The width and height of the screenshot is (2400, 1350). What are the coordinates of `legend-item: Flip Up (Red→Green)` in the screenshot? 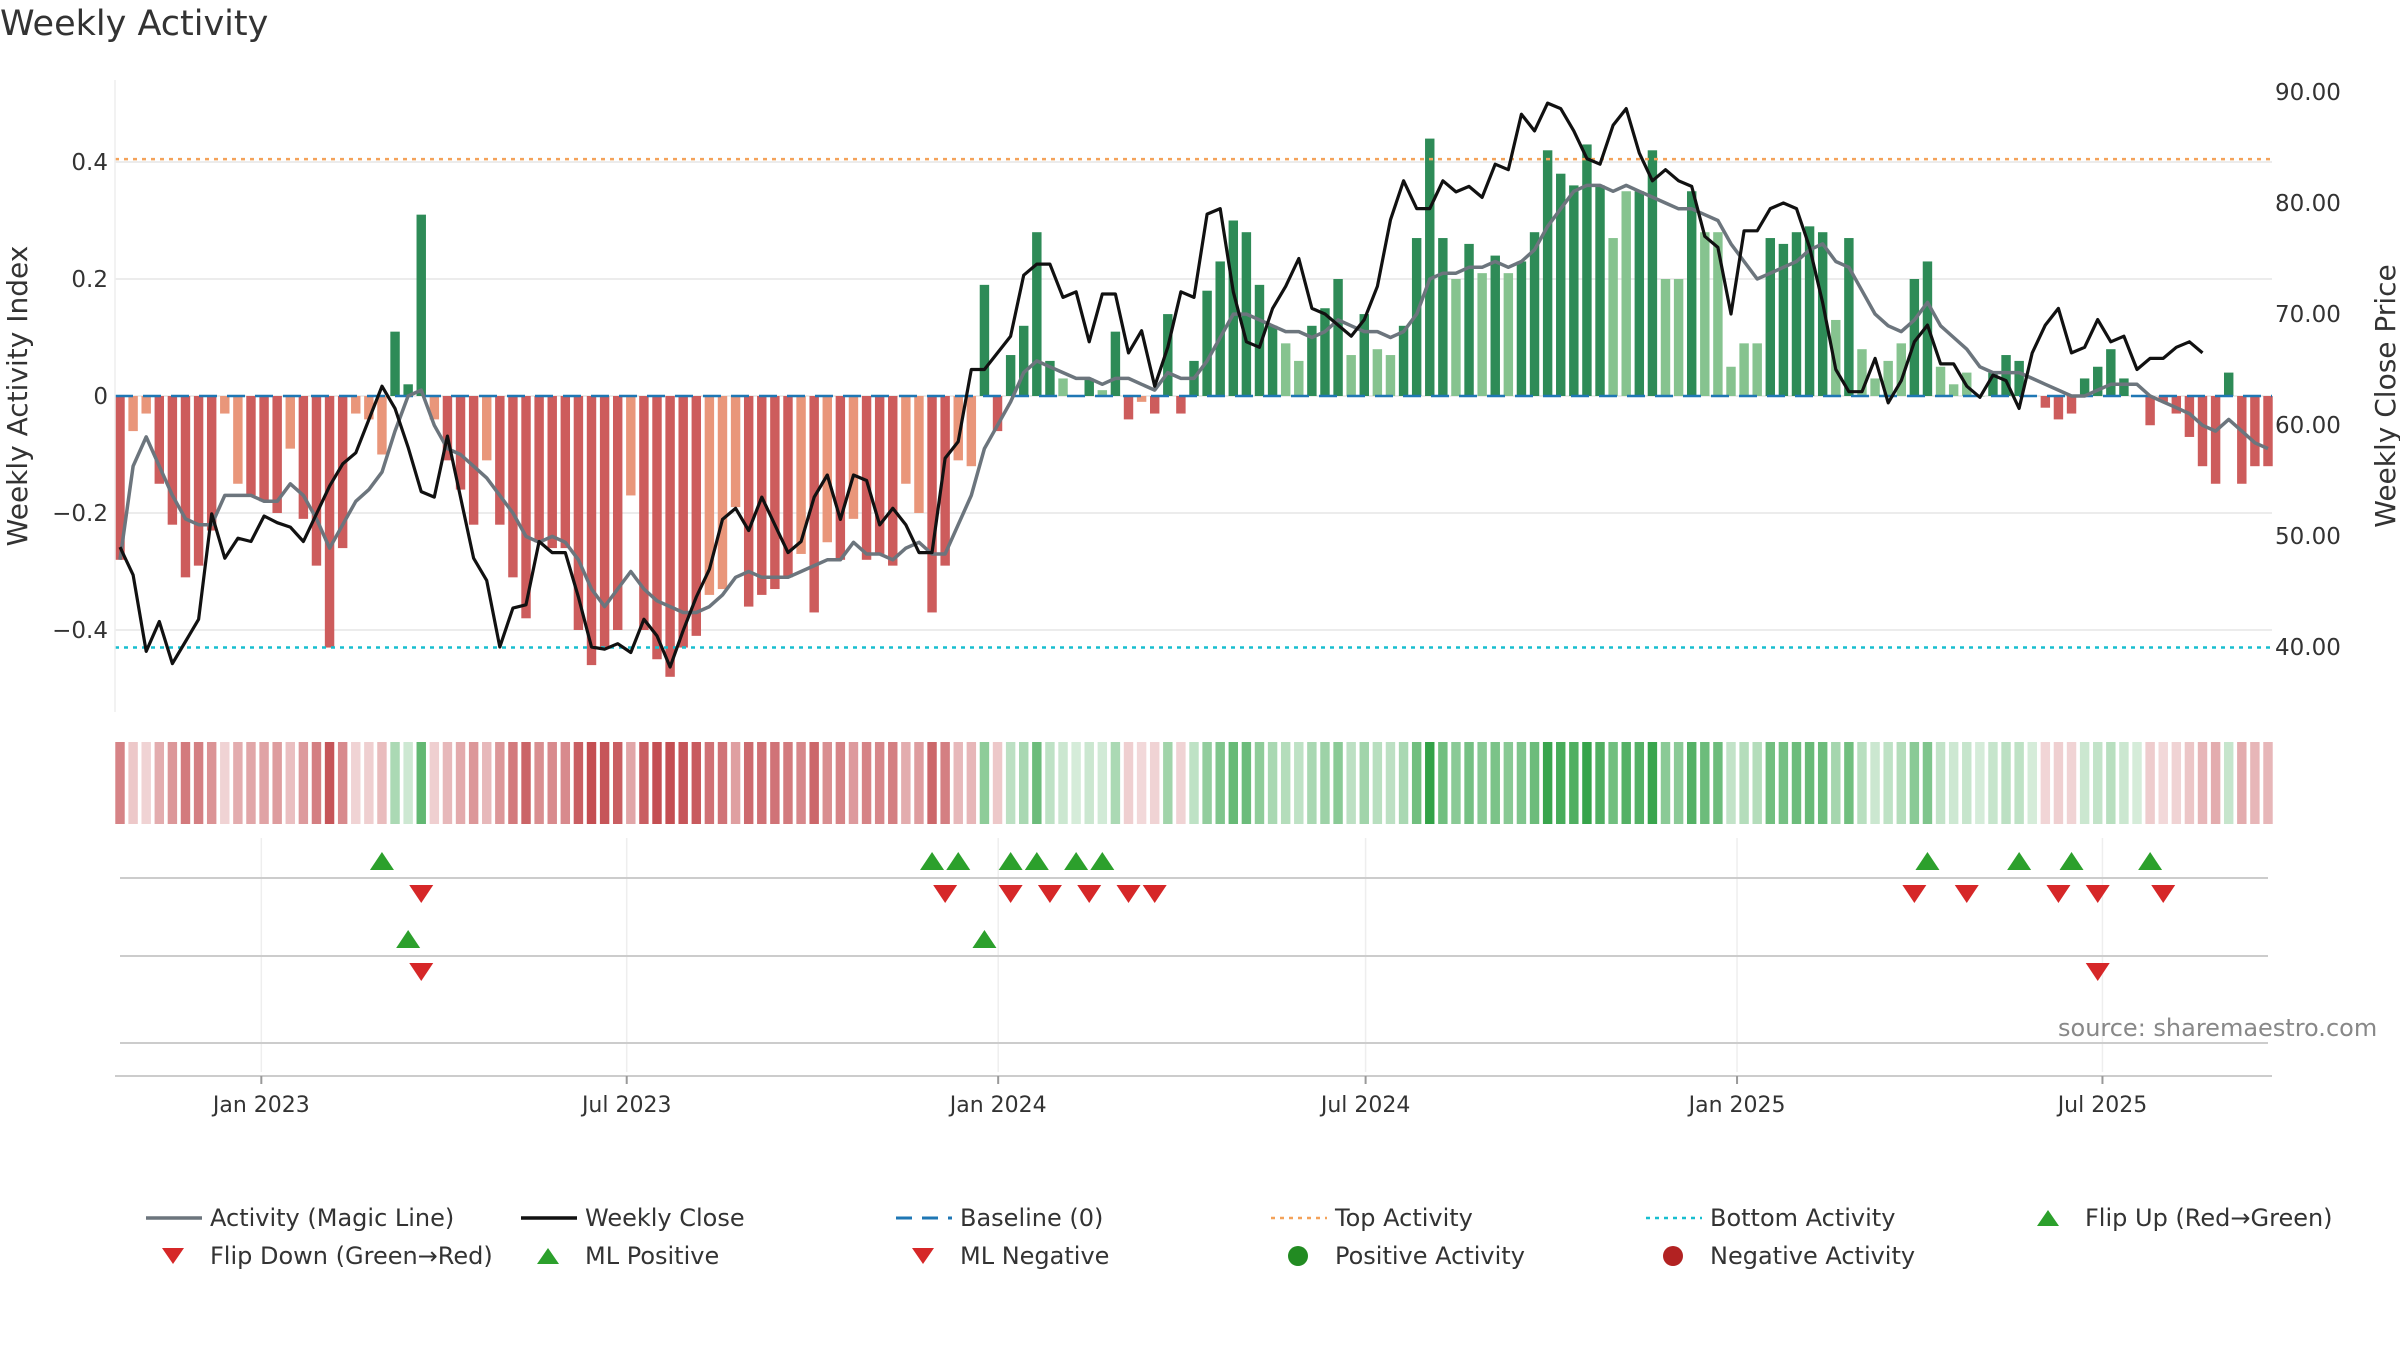 It's located at (2169, 1218).